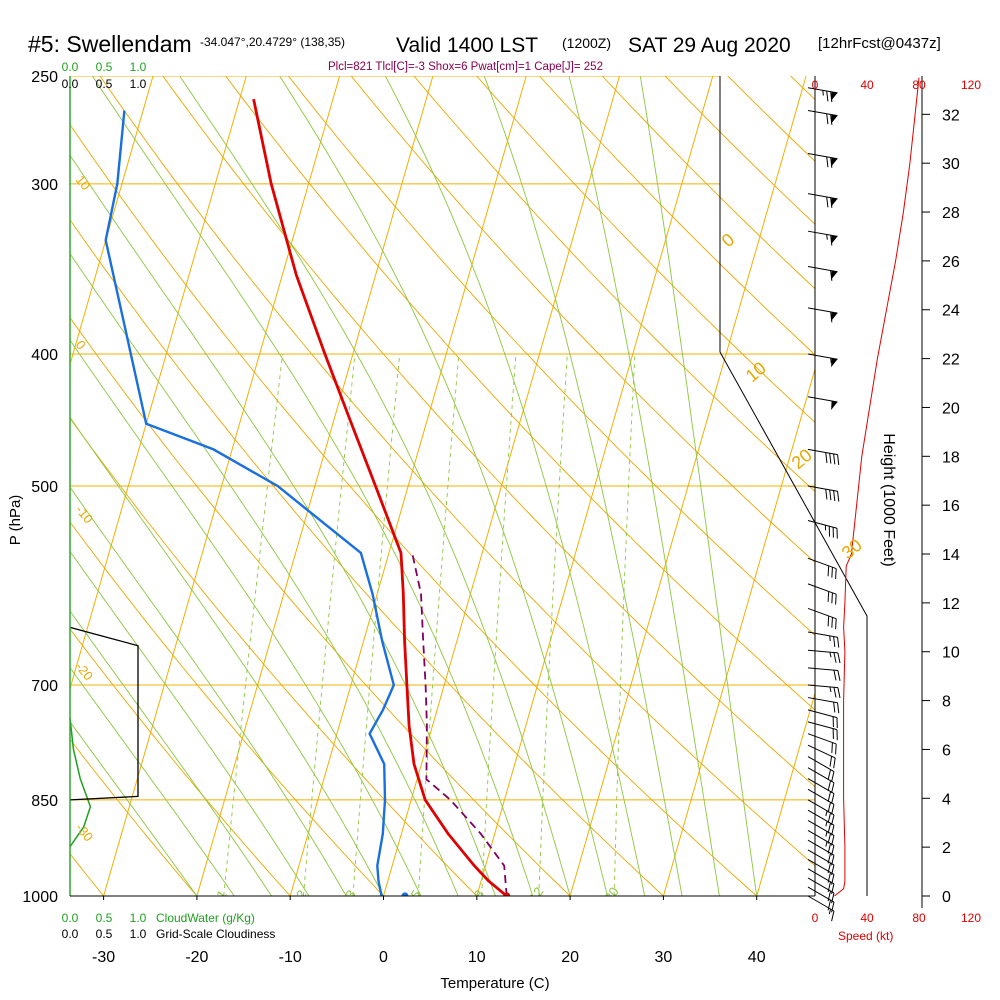 The width and height of the screenshot is (1000, 1000). I want to click on mixing-ratio-label: 5, so click(416, 894).